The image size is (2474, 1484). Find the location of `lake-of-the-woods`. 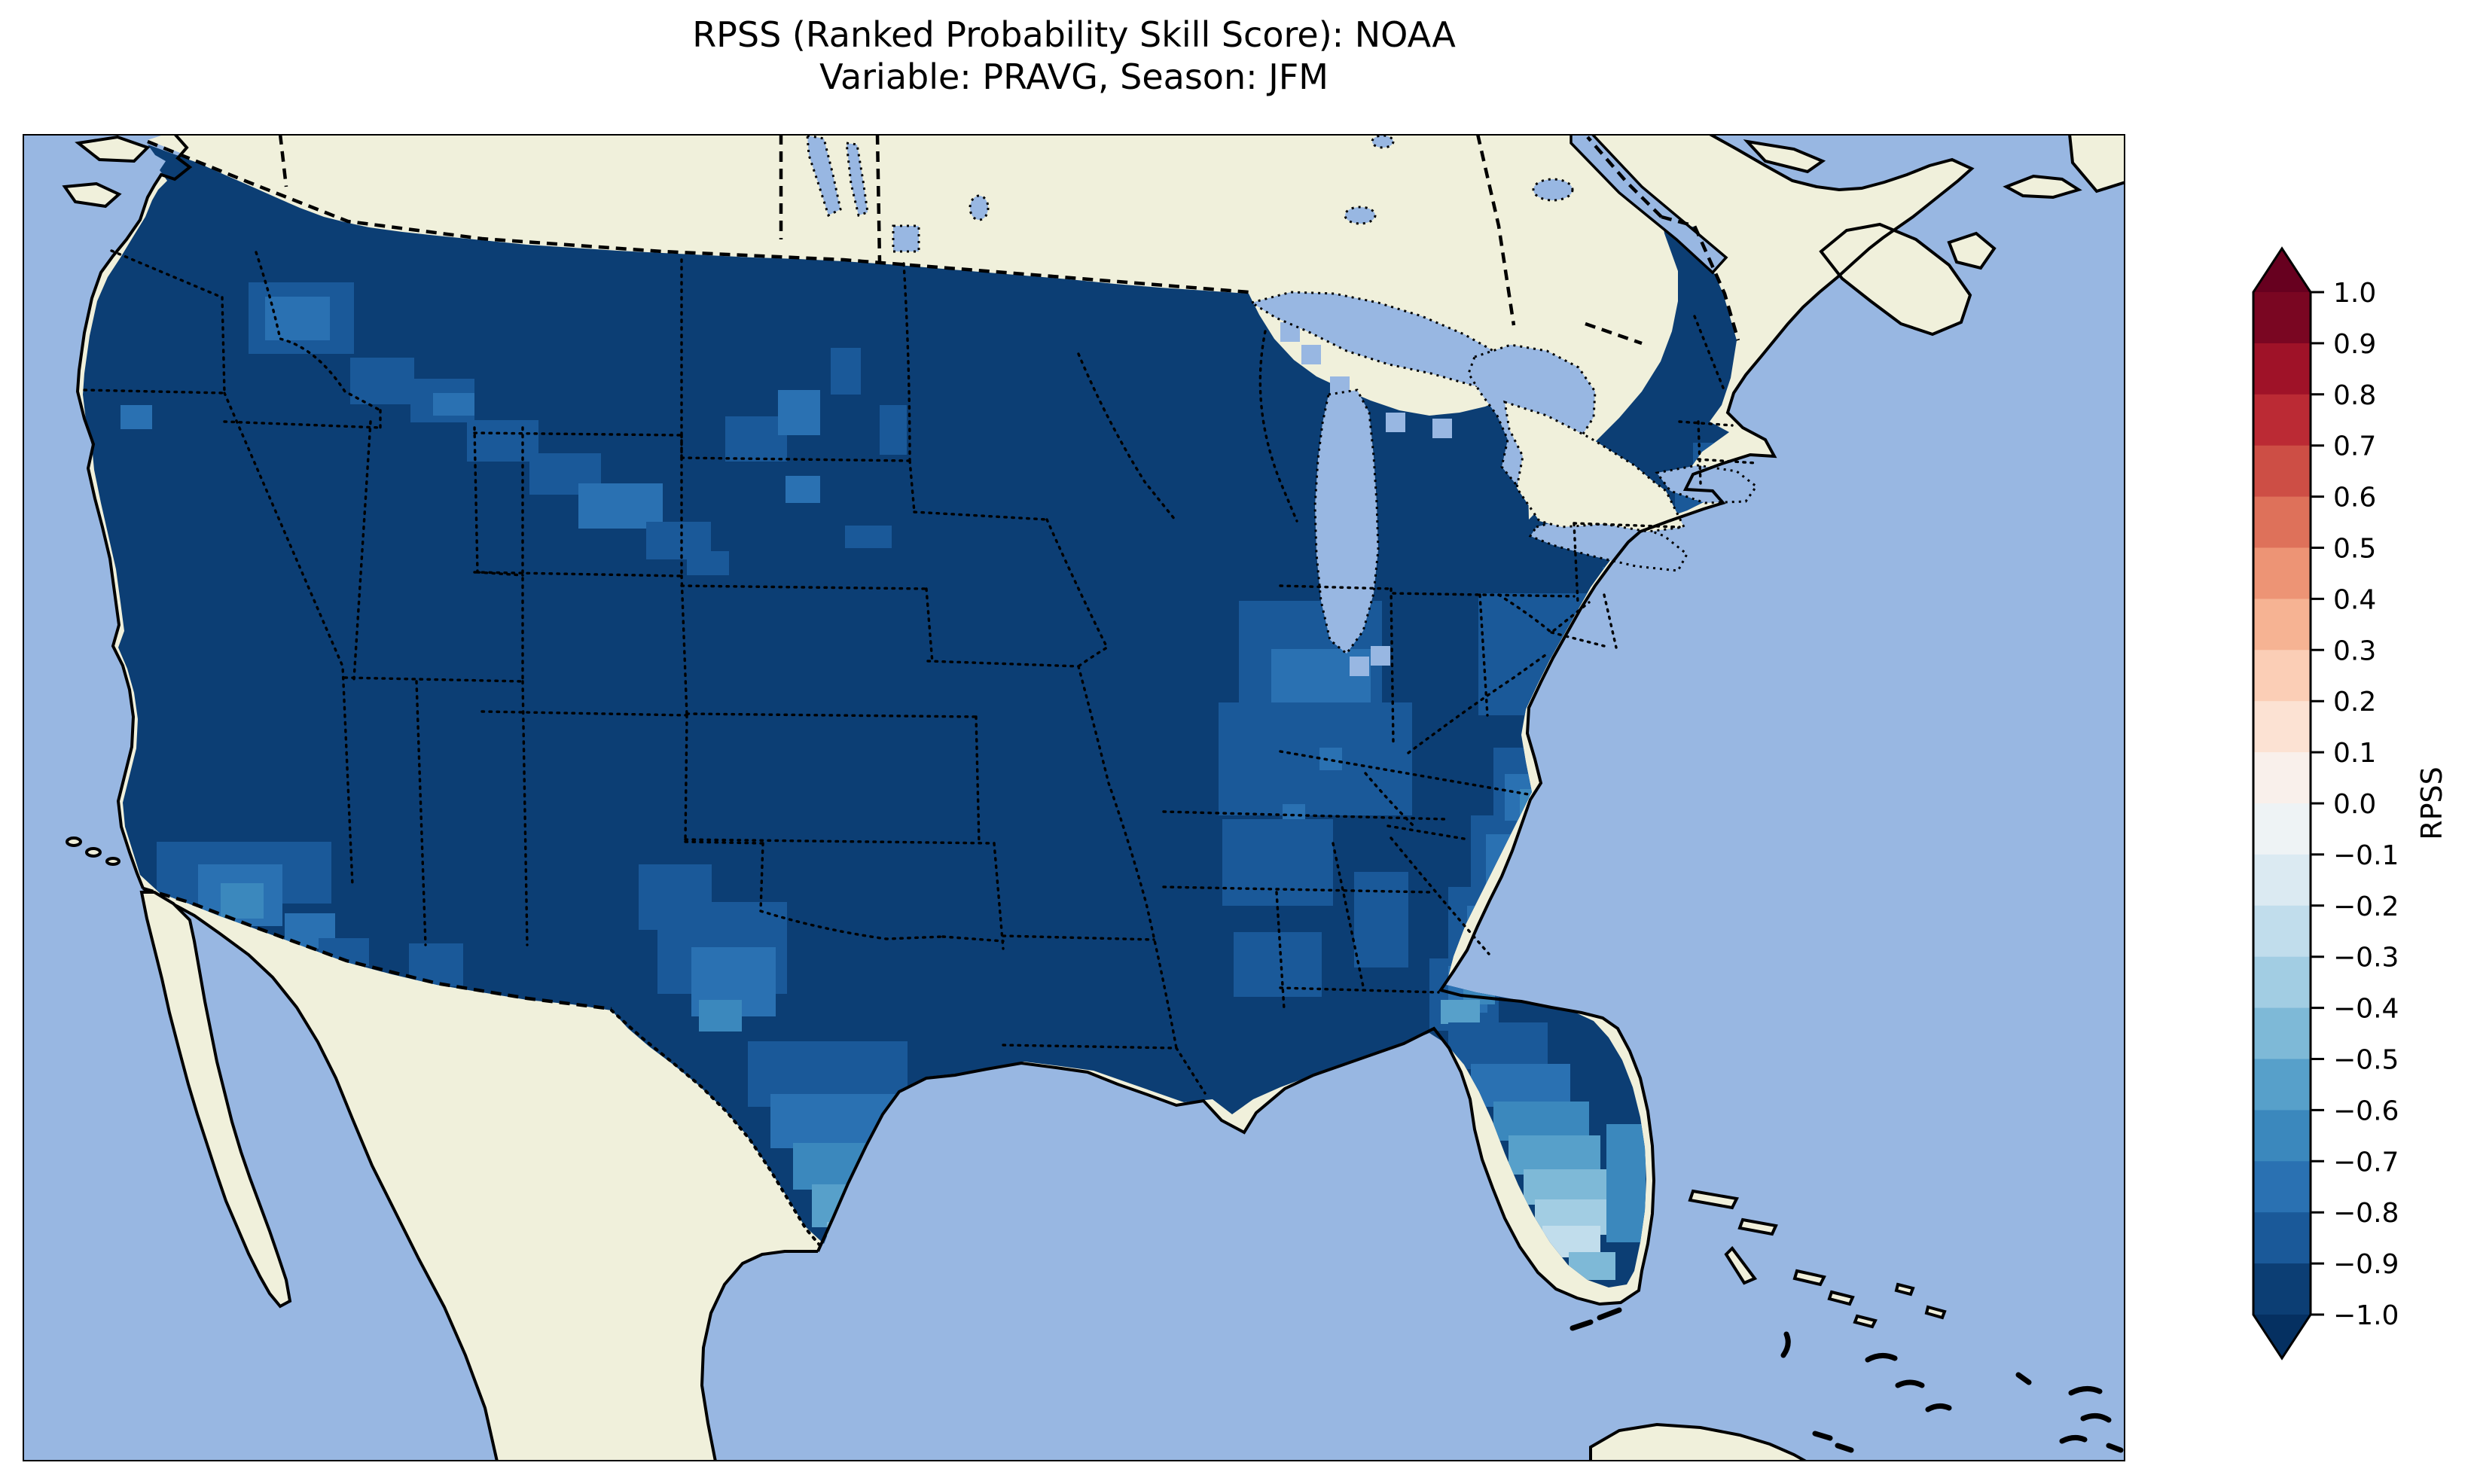

lake-of-the-woods is located at coordinates (906, 238).